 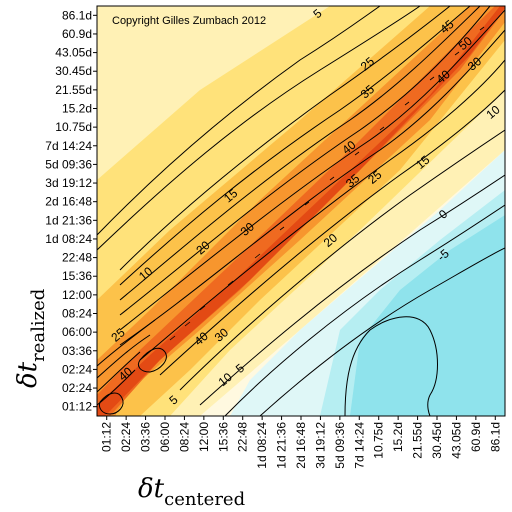 What do you see at coordinates (204, 437) in the screenshot?
I see `x-tick-label: 12:00` at bounding box center [204, 437].